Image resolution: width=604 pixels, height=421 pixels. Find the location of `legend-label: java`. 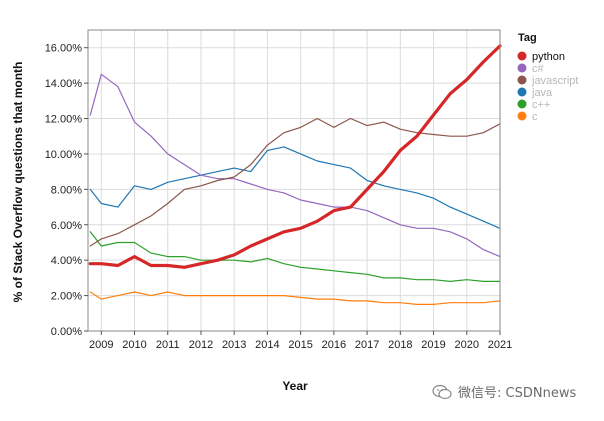

legend-label: java is located at coordinates (542, 93).